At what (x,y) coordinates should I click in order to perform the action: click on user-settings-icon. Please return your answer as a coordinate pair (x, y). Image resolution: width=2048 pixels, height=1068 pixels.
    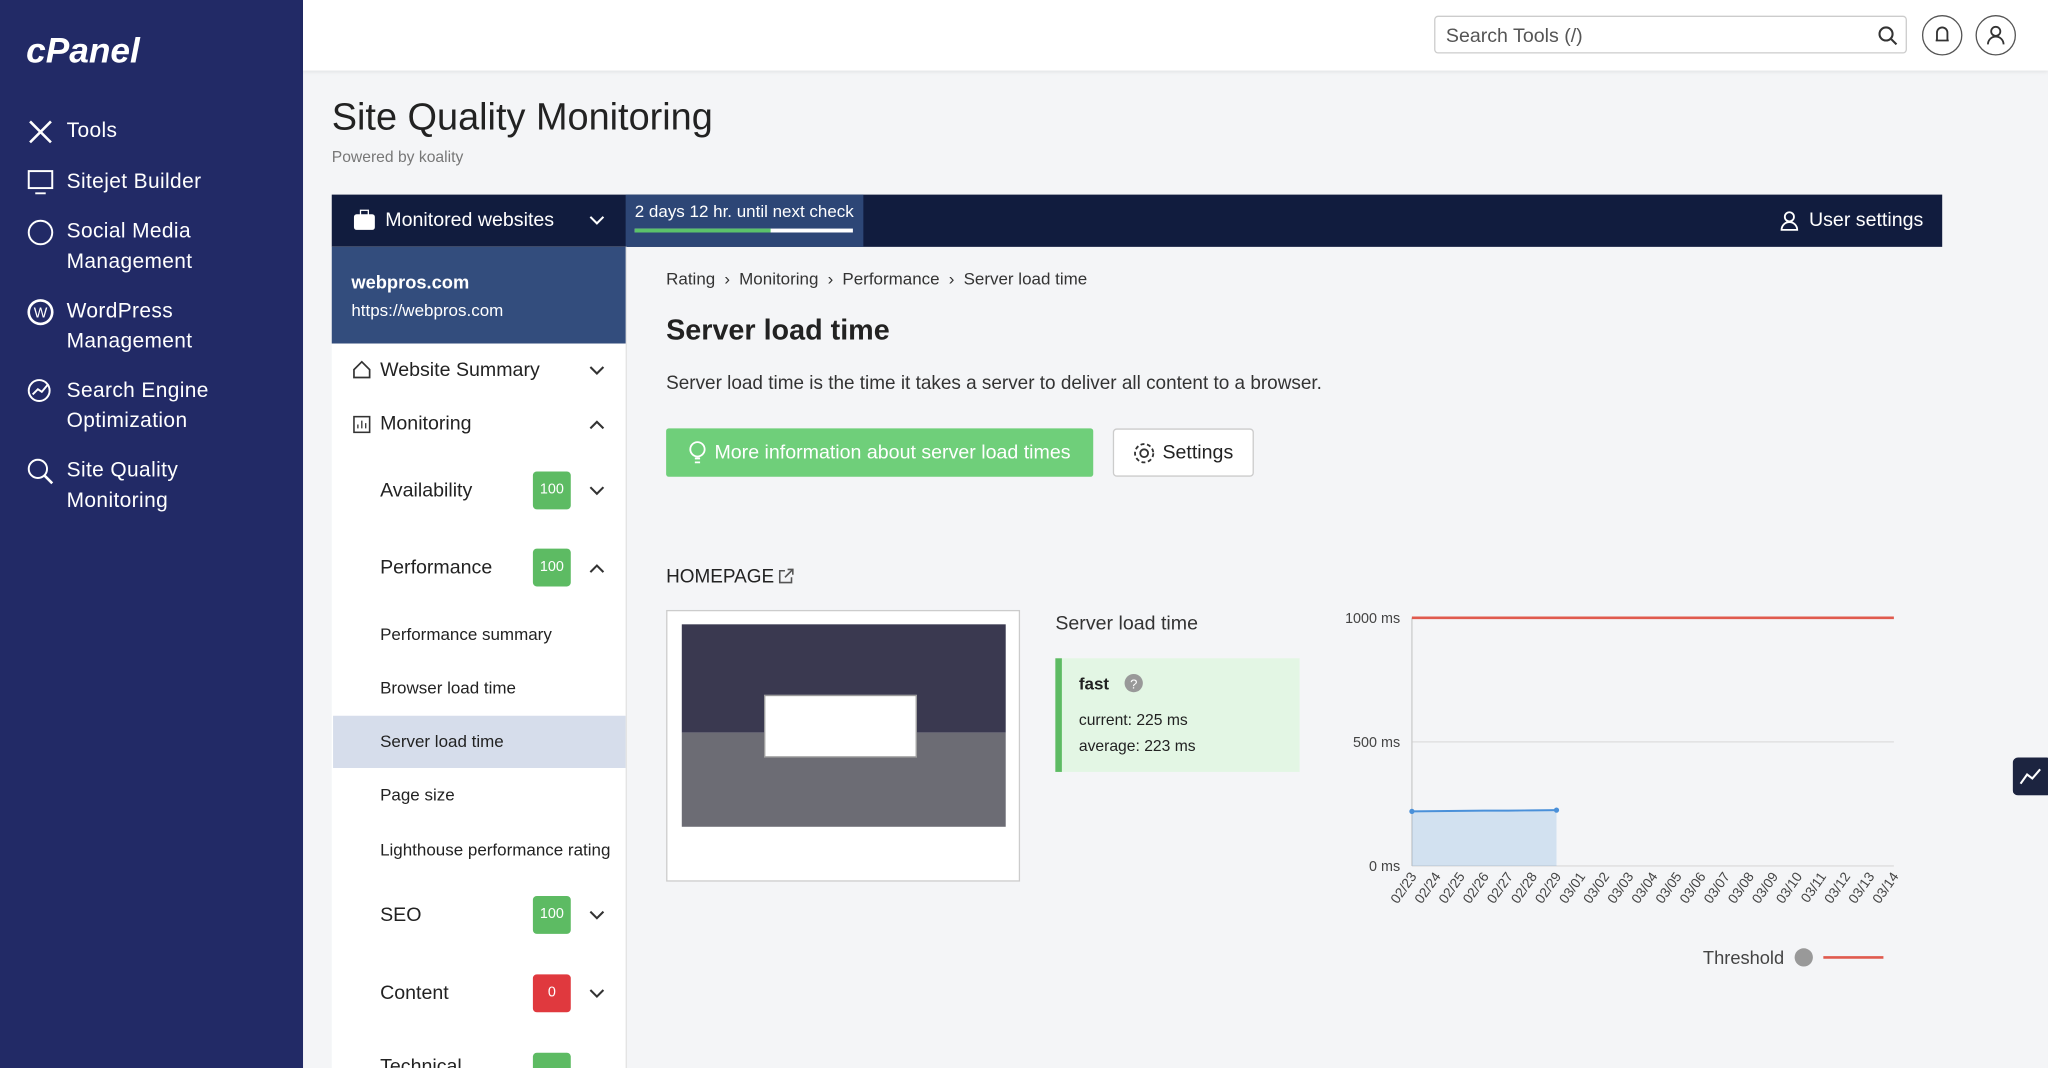
    Looking at the image, I should click on (1789, 221).